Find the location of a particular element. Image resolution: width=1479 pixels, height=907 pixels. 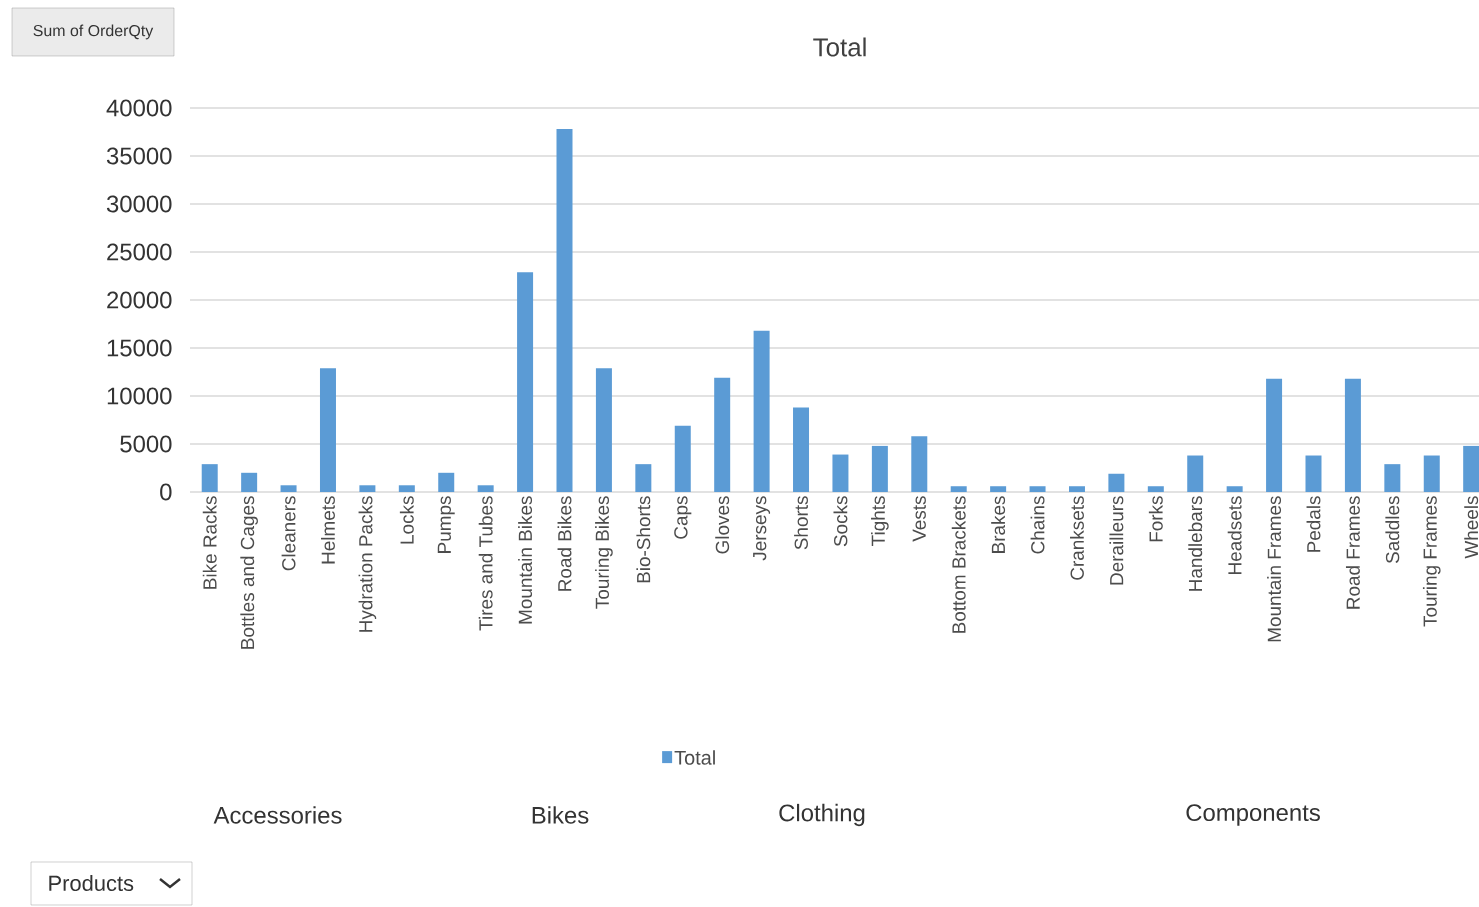

text: Components is located at coordinates (1253, 815).